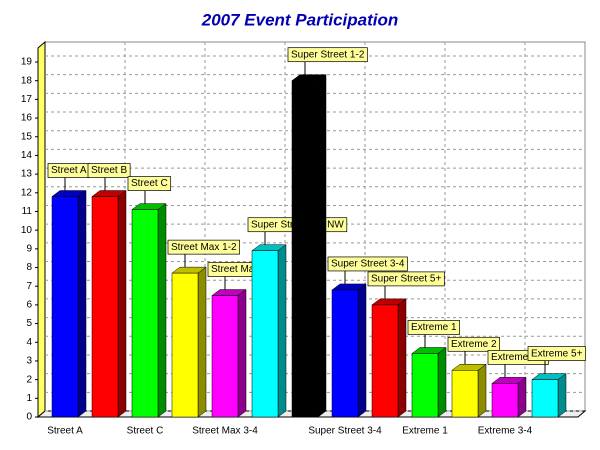 The image size is (600, 450). What do you see at coordinates (505, 431) in the screenshot?
I see `x-tick-label: Extreme 3-4` at bounding box center [505, 431].